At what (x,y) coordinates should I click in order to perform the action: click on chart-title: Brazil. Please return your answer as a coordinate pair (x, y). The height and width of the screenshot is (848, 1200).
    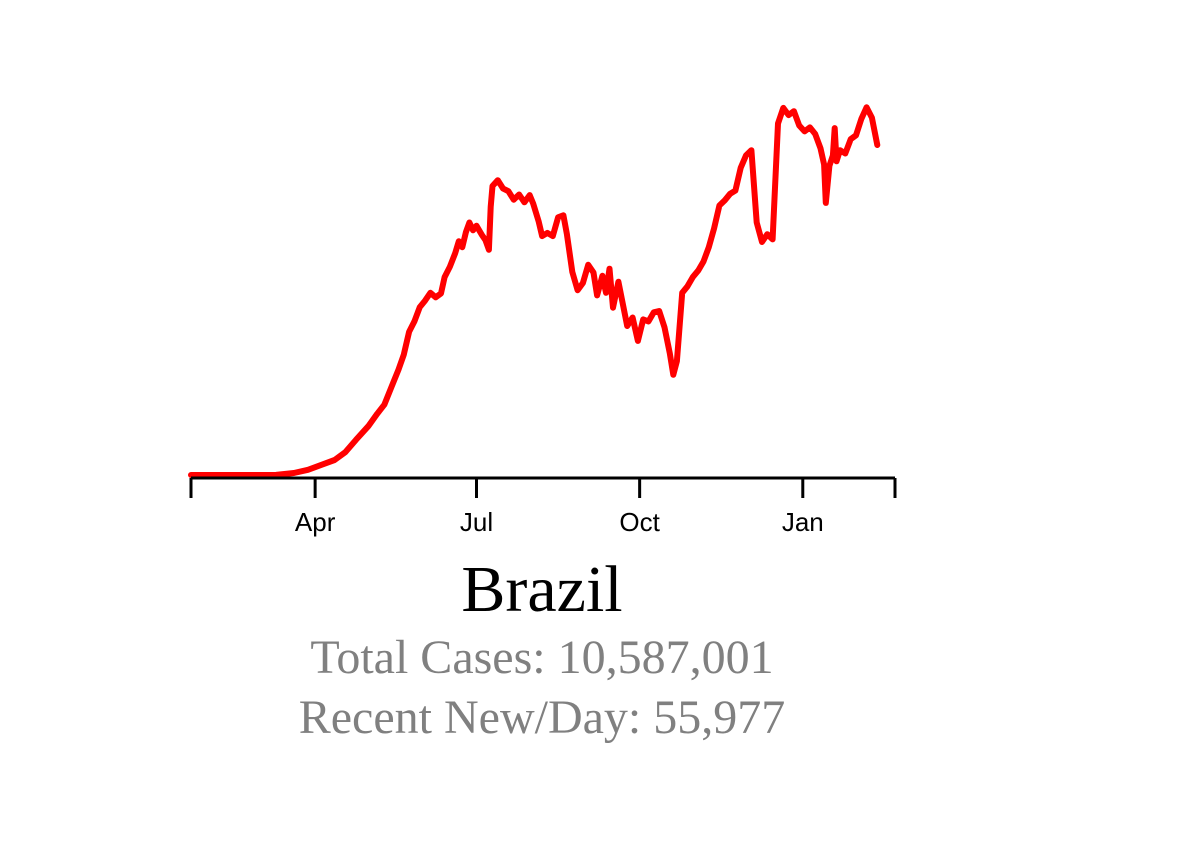
    Looking at the image, I should click on (542, 589).